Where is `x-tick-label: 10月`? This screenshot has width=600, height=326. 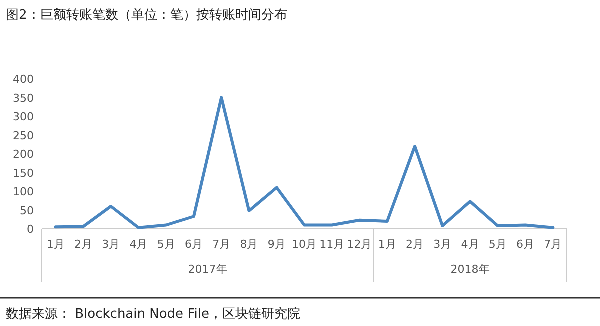
x-tick-label: 10月 is located at coordinates (304, 244).